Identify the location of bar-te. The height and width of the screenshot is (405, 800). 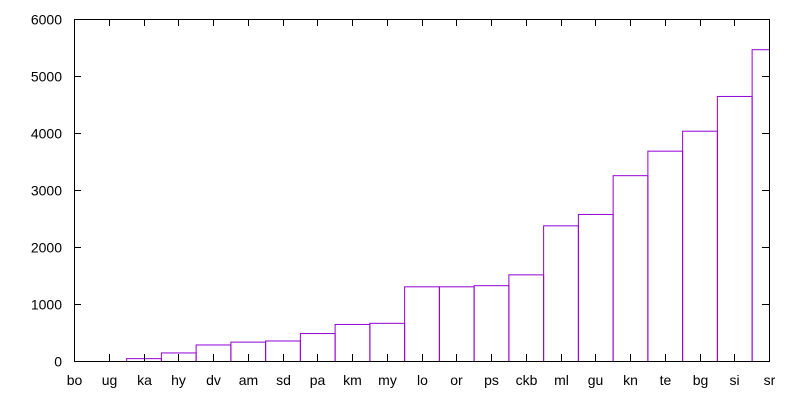
(665, 256).